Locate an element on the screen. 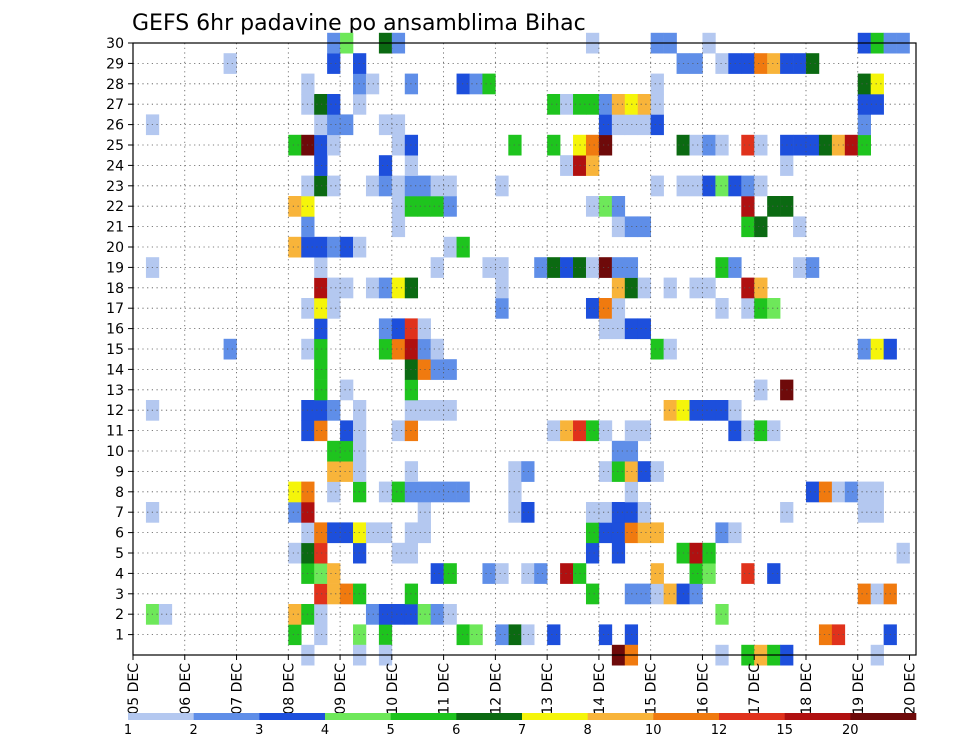 The image size is (960, 746). y-tick-label: 18 is located at coordinates (115, 289).